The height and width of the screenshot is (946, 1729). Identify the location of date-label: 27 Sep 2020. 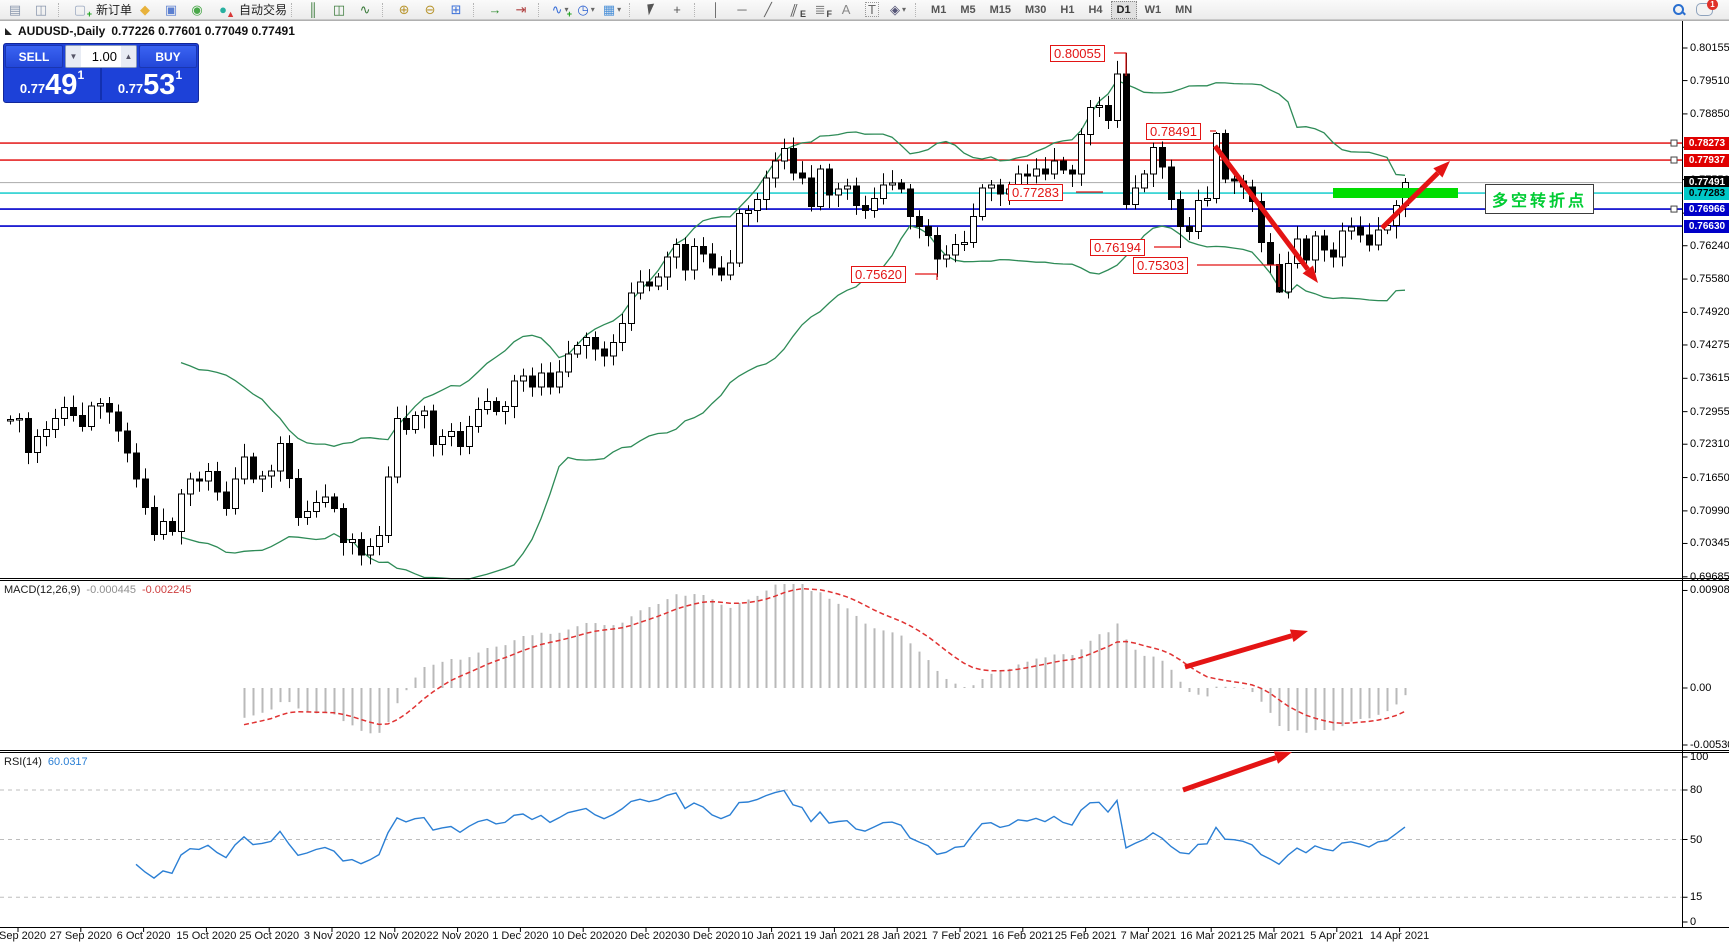
(80, 936).